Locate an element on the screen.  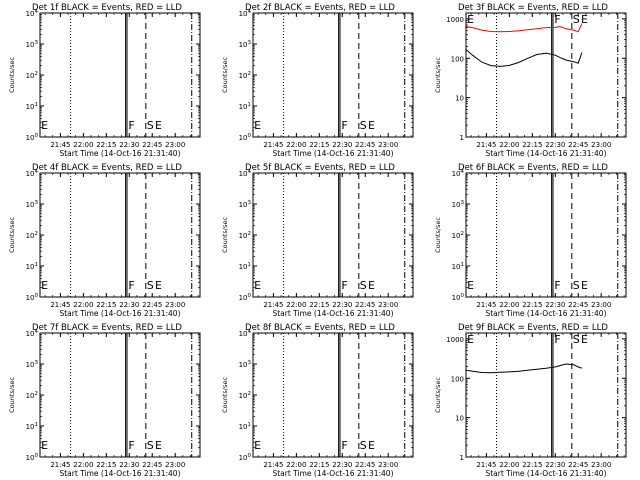
chart-title: Det 6f BLACK = Events, RED = LLD is located at coordinates (533, 168).